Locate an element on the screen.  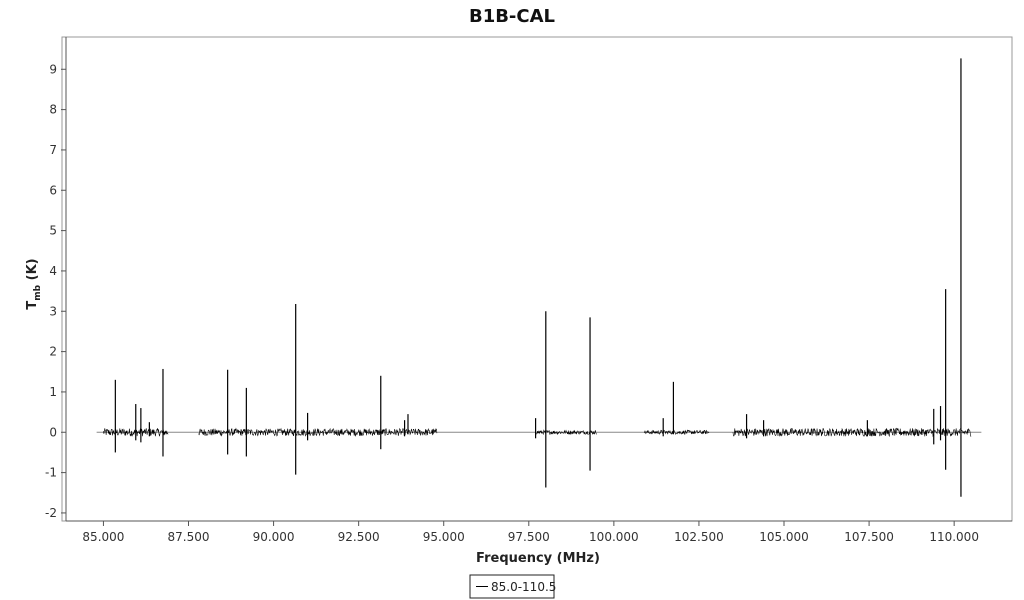
x-tick-label: 105.000 is located at coordinates (784, 537).